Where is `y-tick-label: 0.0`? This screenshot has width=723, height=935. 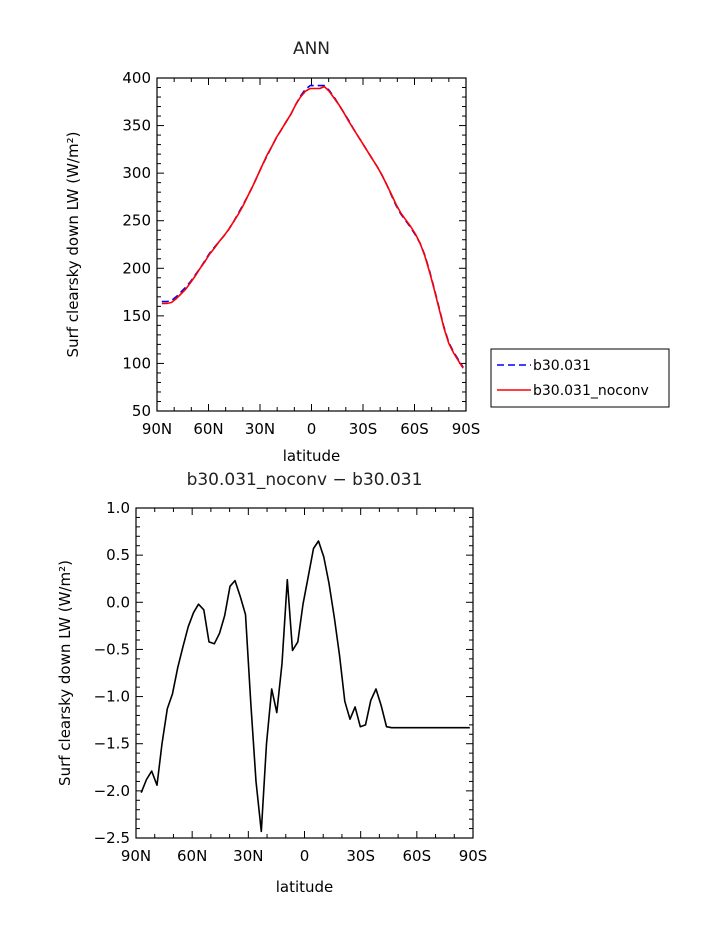 y-tick-label: 0.0 is located at coordinates (118, 602).